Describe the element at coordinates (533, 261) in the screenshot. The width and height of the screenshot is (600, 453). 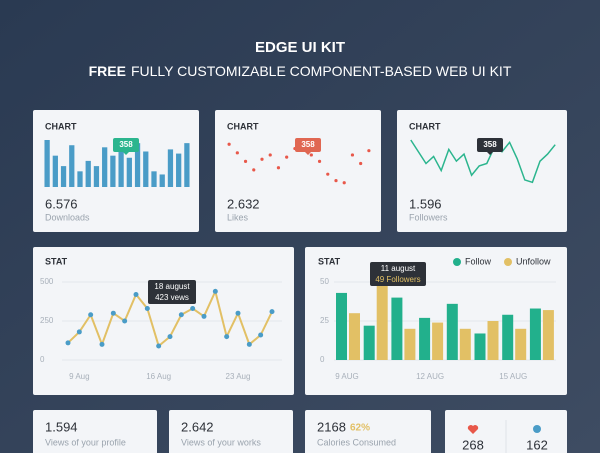
I see `legend-label: Unfollow` at that location.